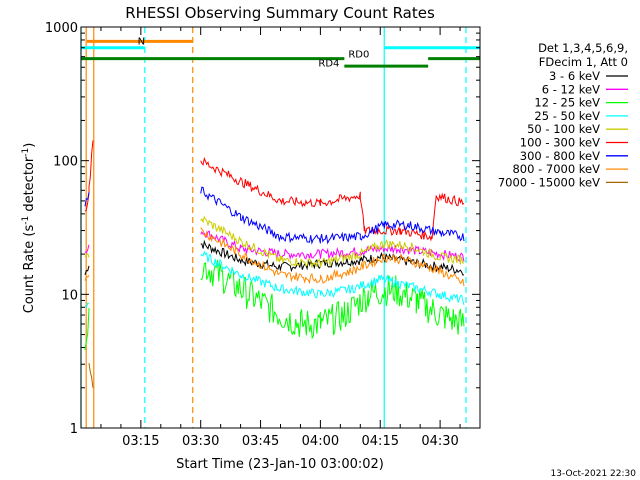  I want to click on x-tick-label-3: 04:00, so click(320, 441).